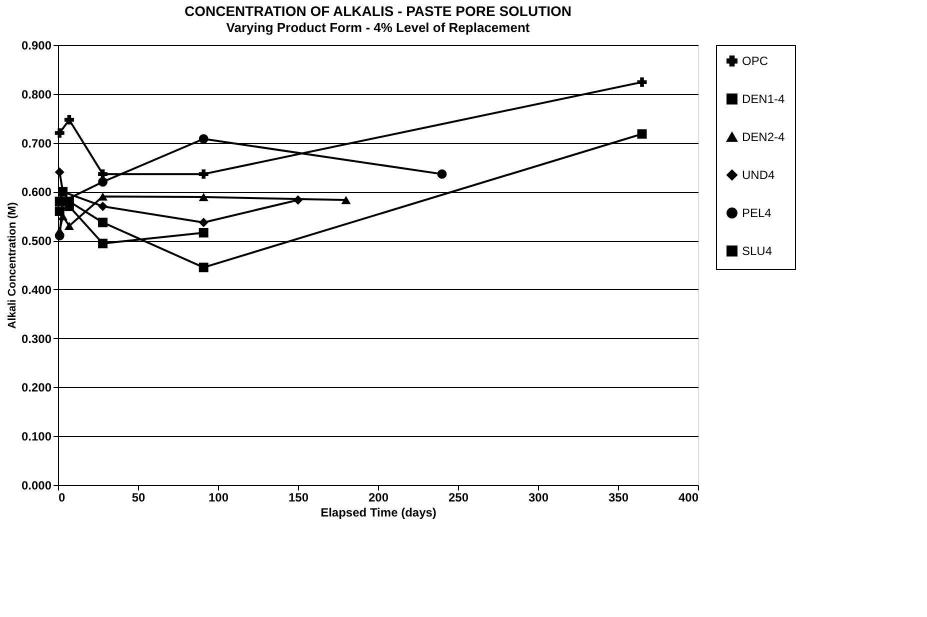 This screenshot has height=617, width=927. Describe the element at coordinates (538, 497) in the screenshot. I see `x-tick-label: 300` at that location.